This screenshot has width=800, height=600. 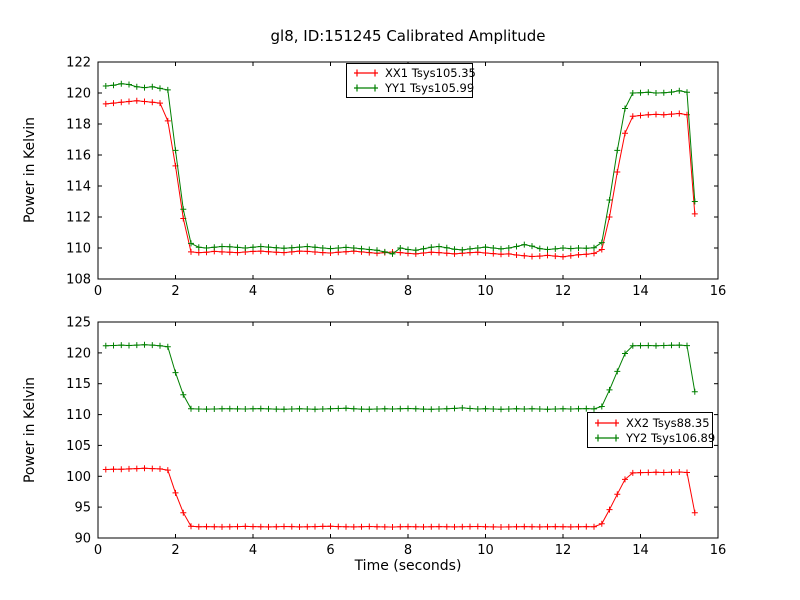 What do you see at coordinates (78, 156) in the screenshot?
I see `svg-text: 116` at bounding box center [78, 156].